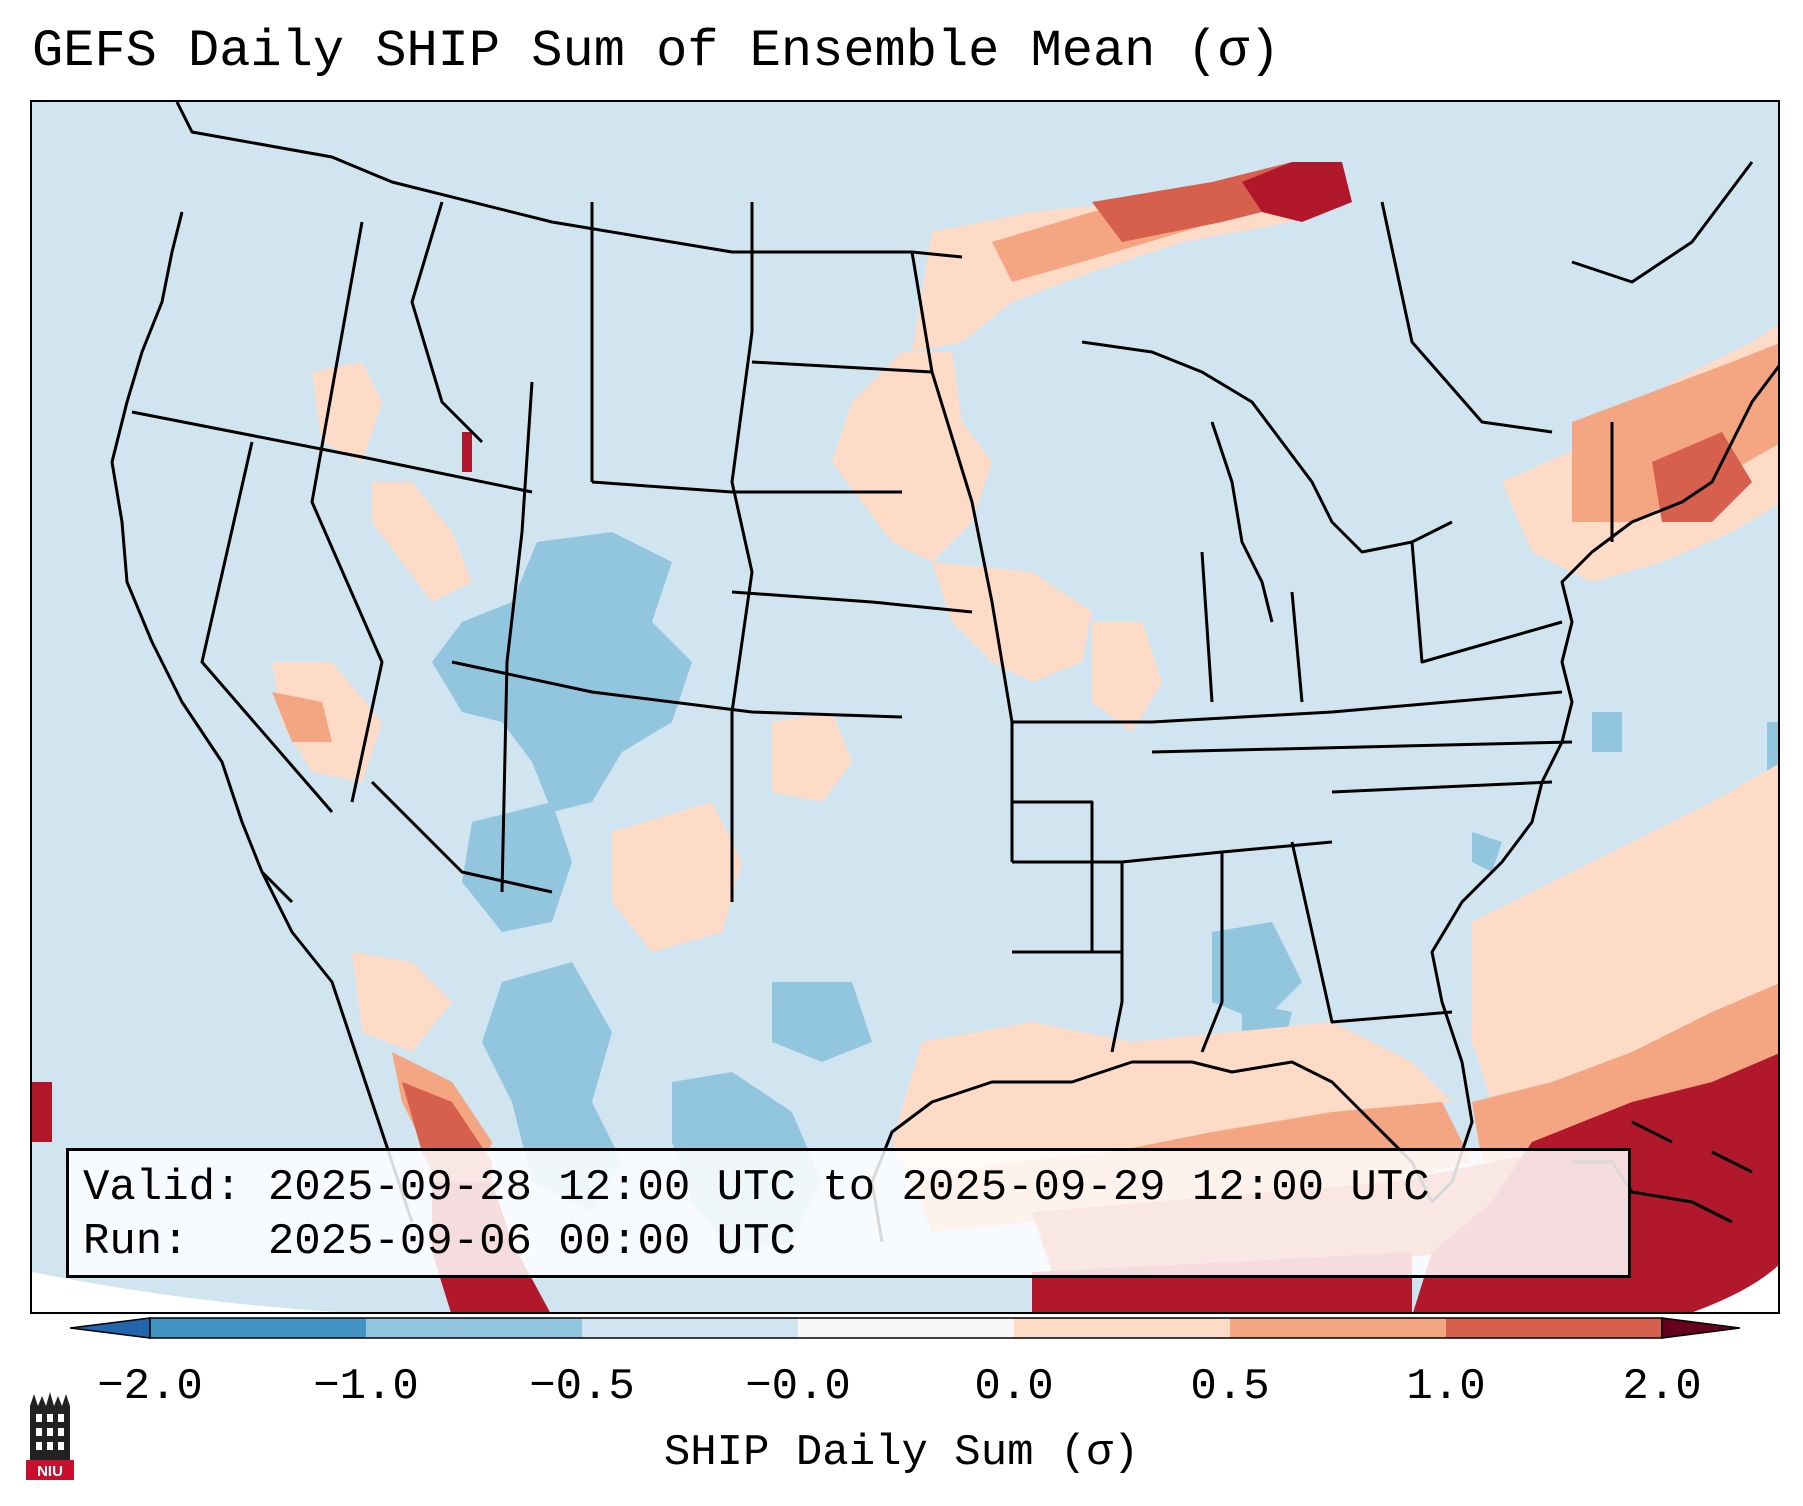 The width and height of the screenshot is (1803, 1506). I want to click on run-time-text: Run: 2025-09-06 00:00 UTC, so click(439, 1242).